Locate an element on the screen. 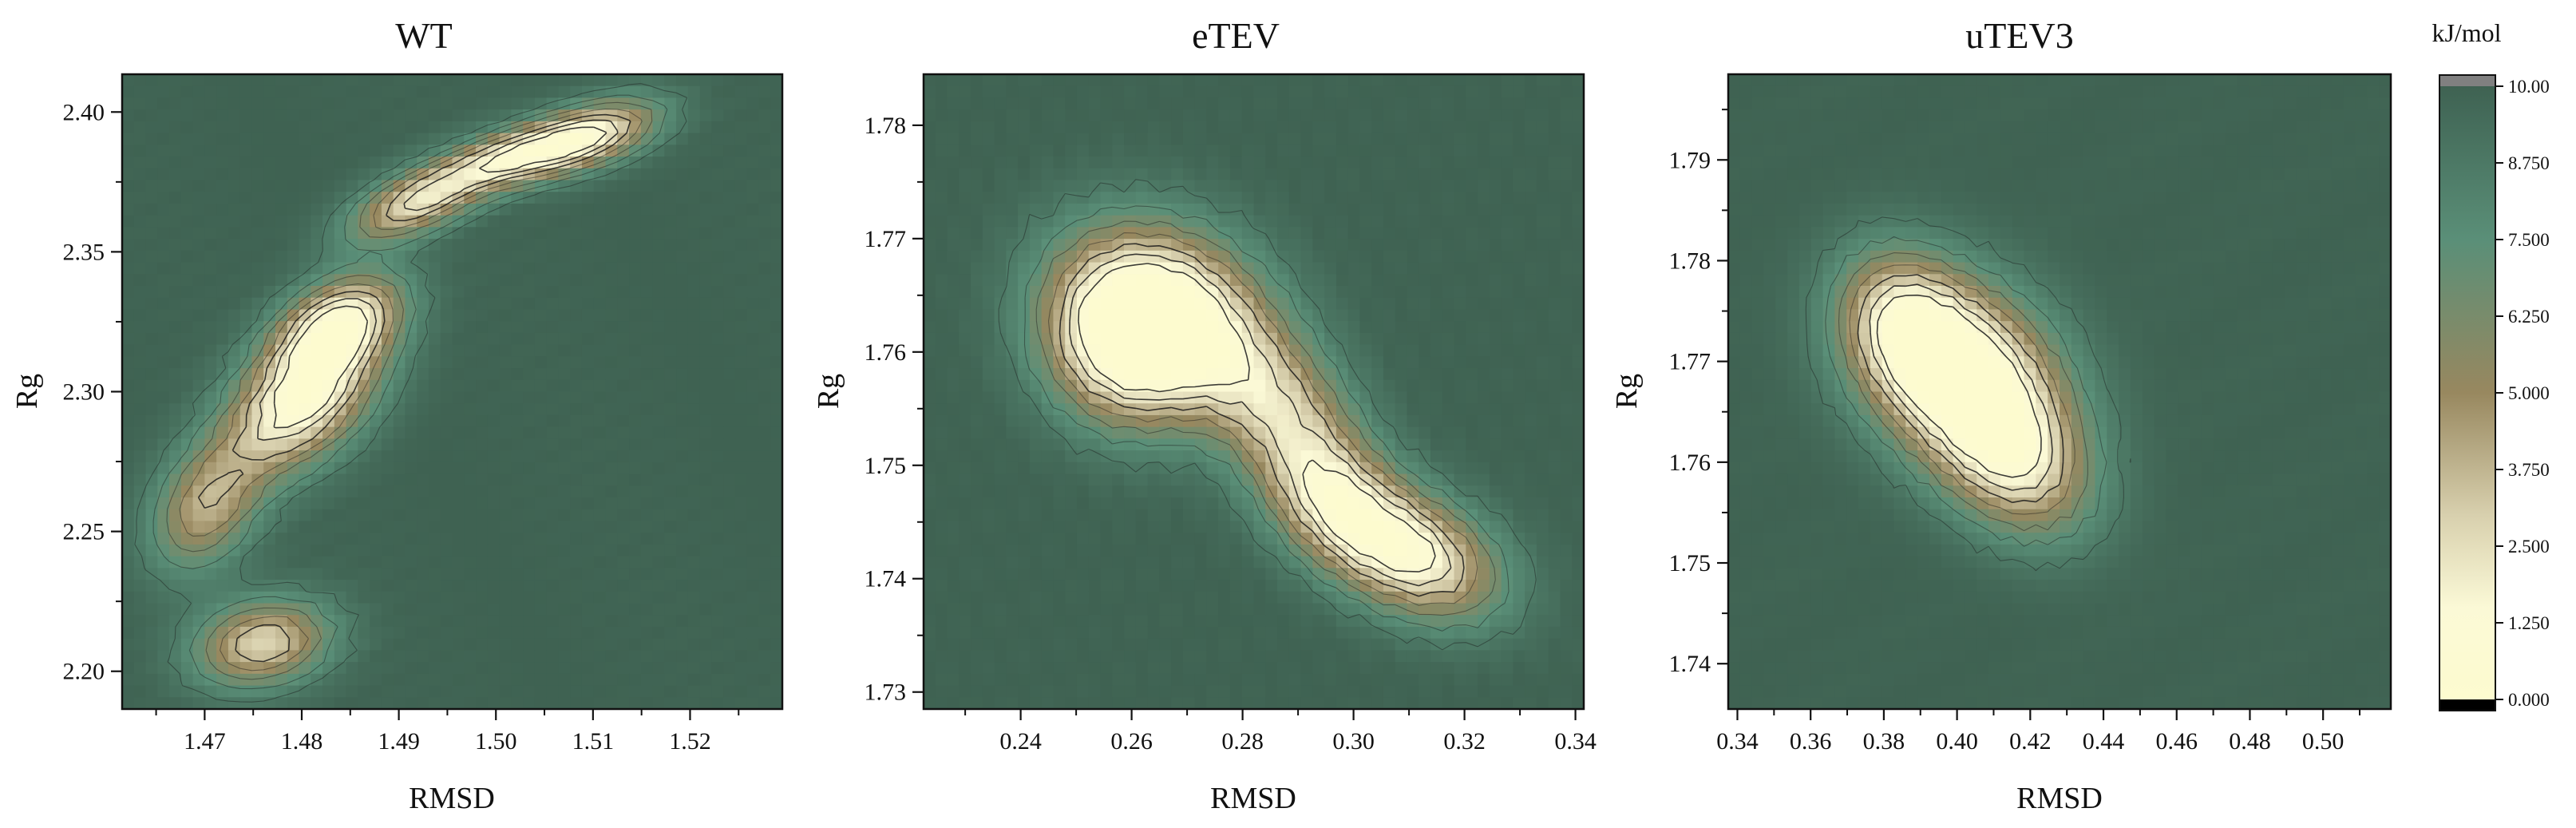 The image size is (2576, 828). y-axis-label: Rg is located at coordinates (27, 391).